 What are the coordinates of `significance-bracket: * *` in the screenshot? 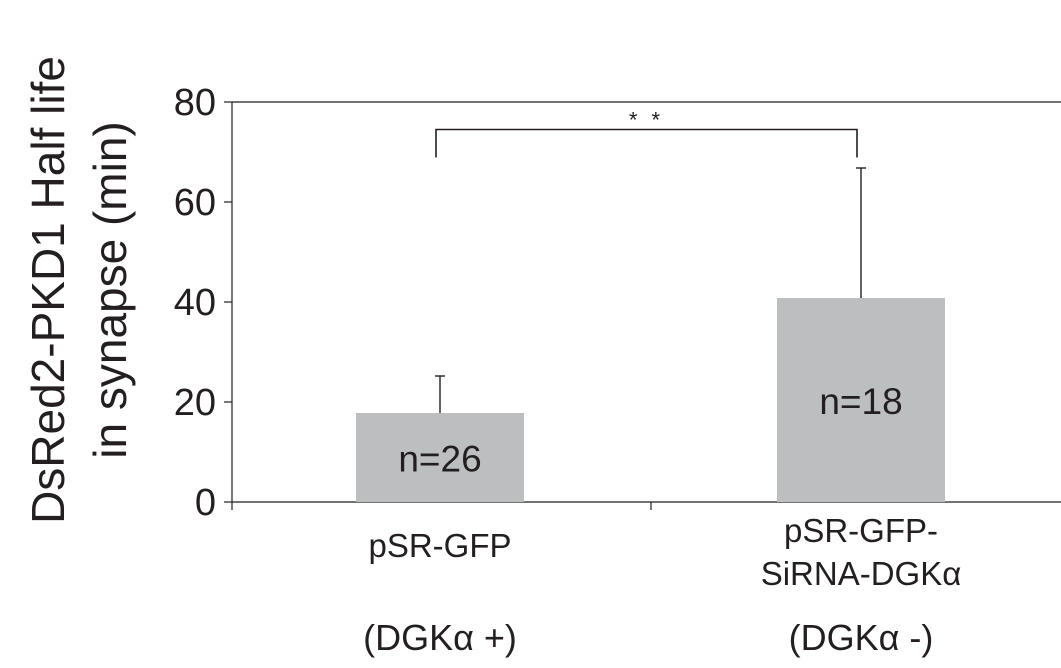 It's located at (646, 133).